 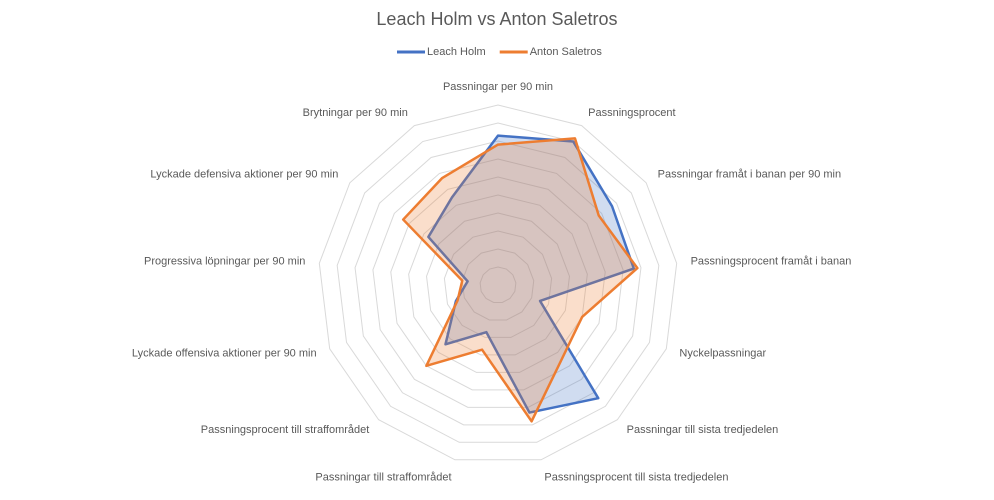 I want to click on category-label: Passningsprocent, so click(x=631, y=113).